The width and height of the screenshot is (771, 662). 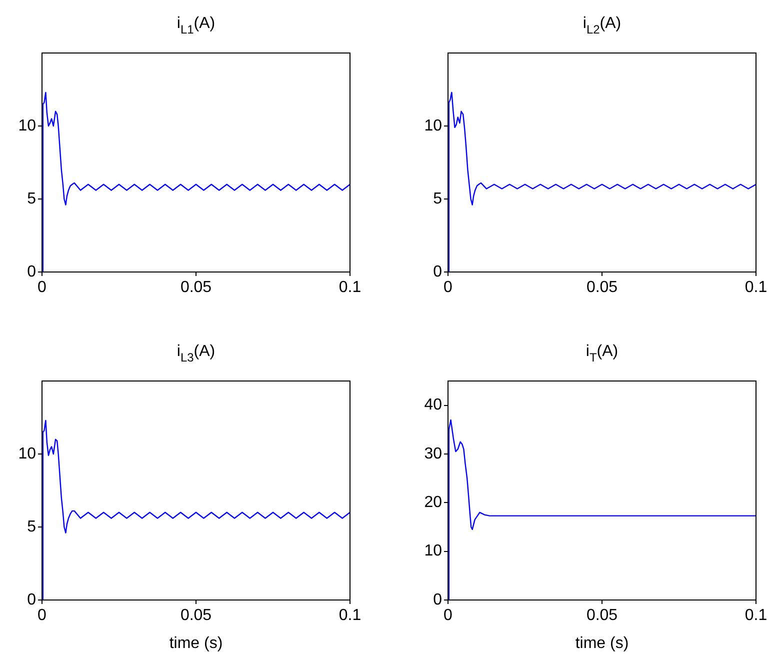 I want to click on y-tick-label: 40, so click(x=433, y=405).